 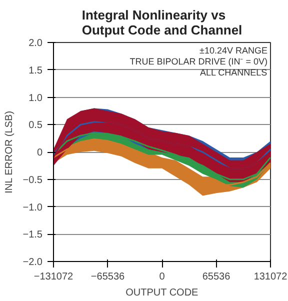 I want to click on y-tick-label: −1.5, so click(x=32, y=235).